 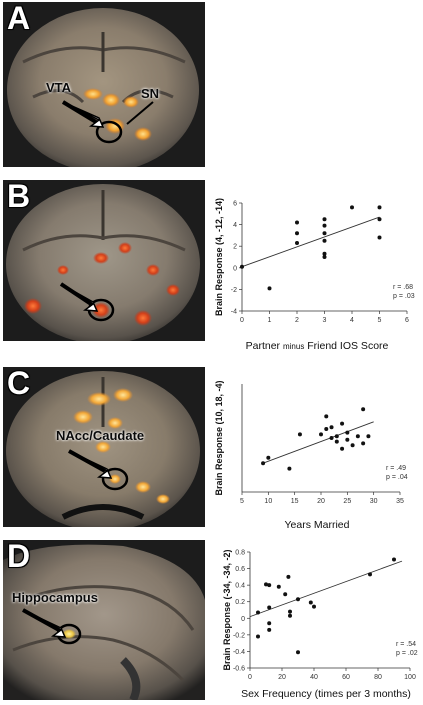 I want to click on panel-d-r-value: r = .54, so click(x=406, y=644).